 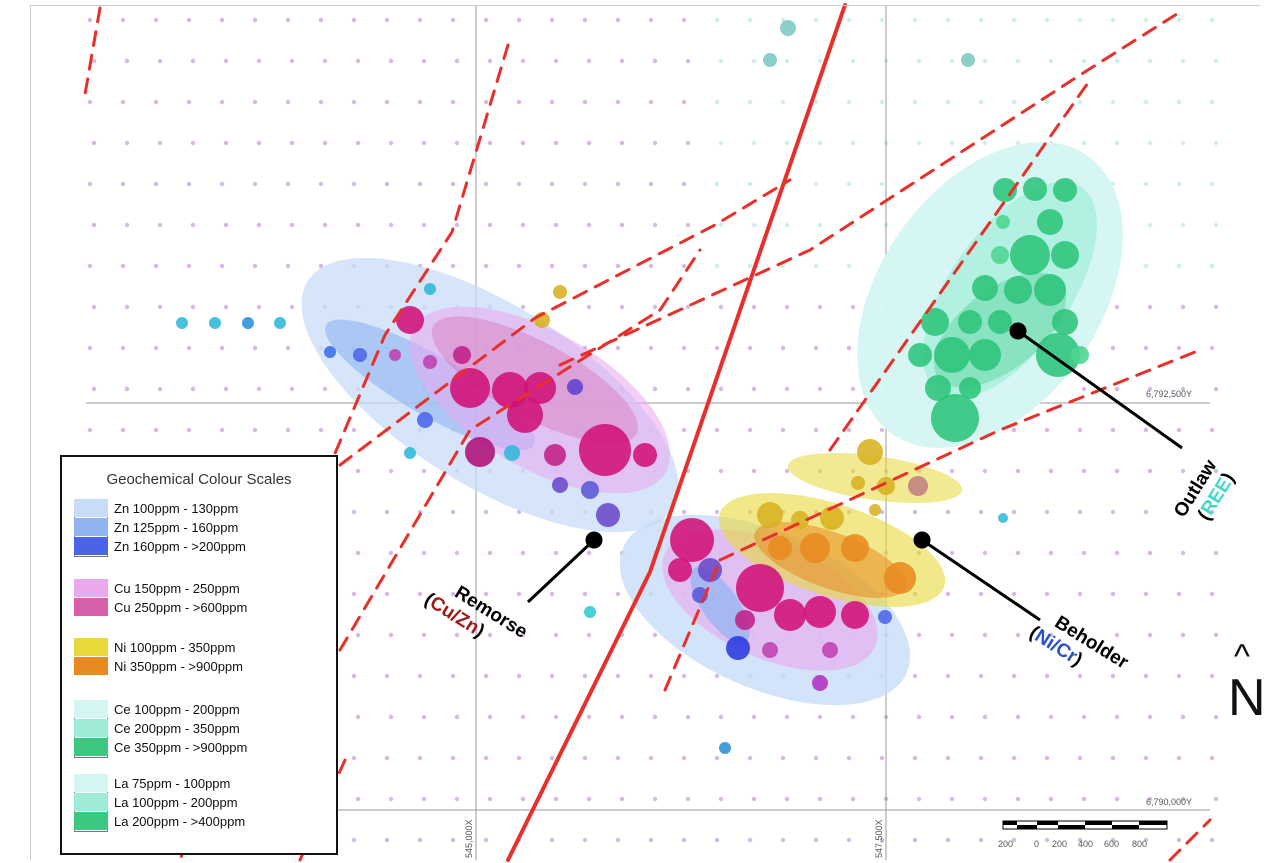 I want to click on y-label-6790000: 6,790,000Y, so click(x=1169, y=802).